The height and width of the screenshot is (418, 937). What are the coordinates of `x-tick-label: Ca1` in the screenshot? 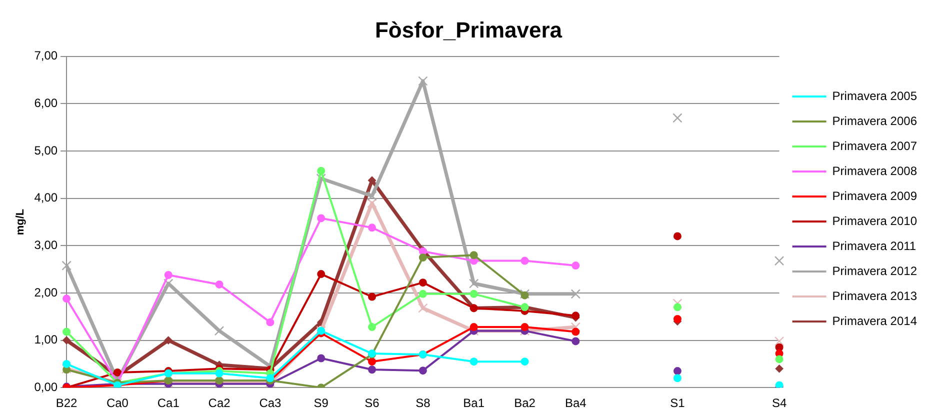 It's located at (168, 403).